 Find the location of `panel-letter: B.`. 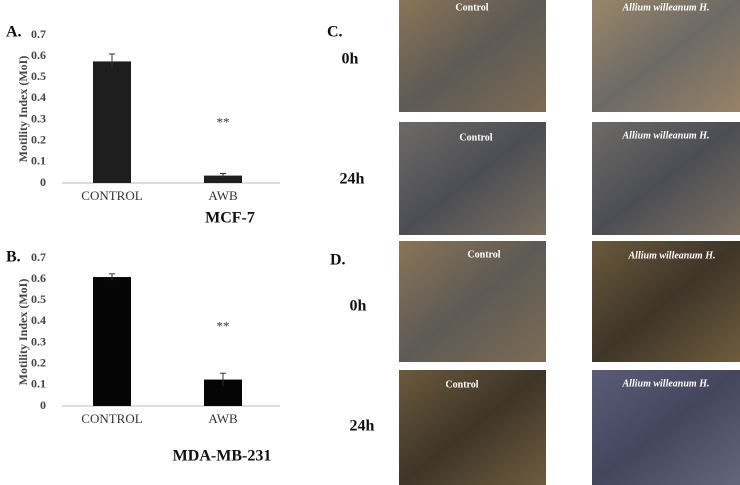

panel-letter: B. is located at coordinates (13, 257).